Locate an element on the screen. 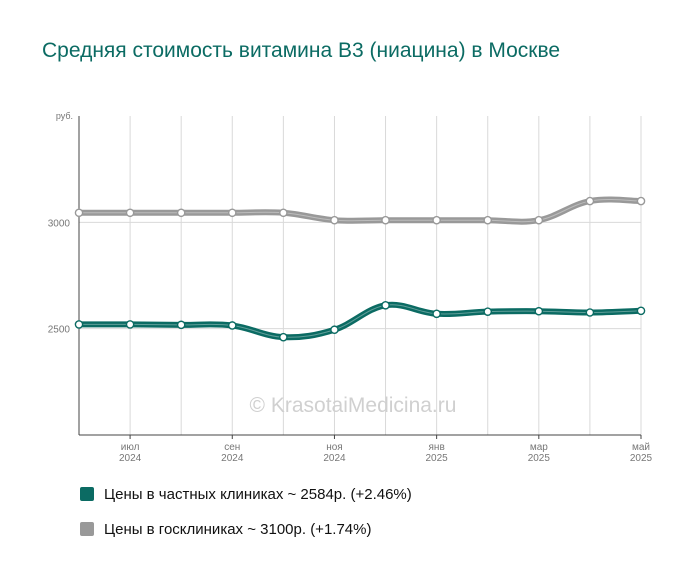  x-tick-label: июл is located at coordinates (130, 447).